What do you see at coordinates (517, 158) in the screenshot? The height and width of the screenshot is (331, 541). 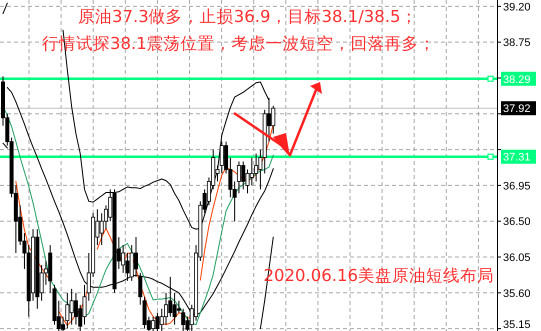 I see `ref-line-label: 37.31` at bounding box center [517, 158].